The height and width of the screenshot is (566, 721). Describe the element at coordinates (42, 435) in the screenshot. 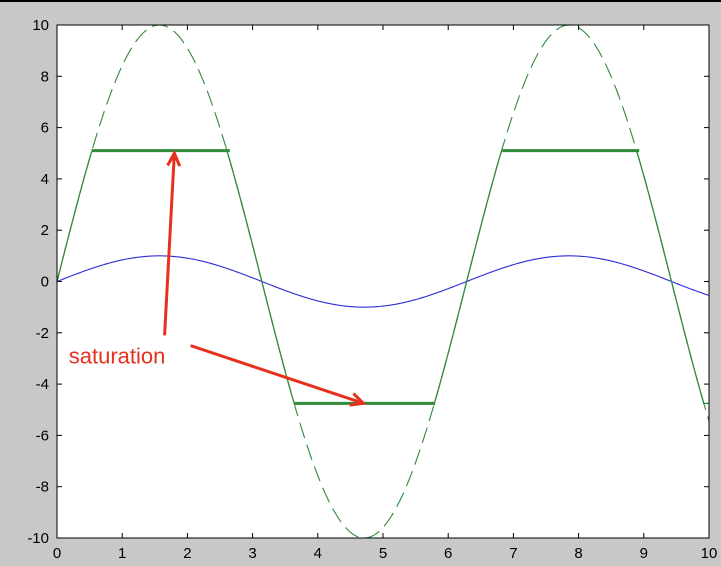

I see `y-tick-label: -6` at that location.